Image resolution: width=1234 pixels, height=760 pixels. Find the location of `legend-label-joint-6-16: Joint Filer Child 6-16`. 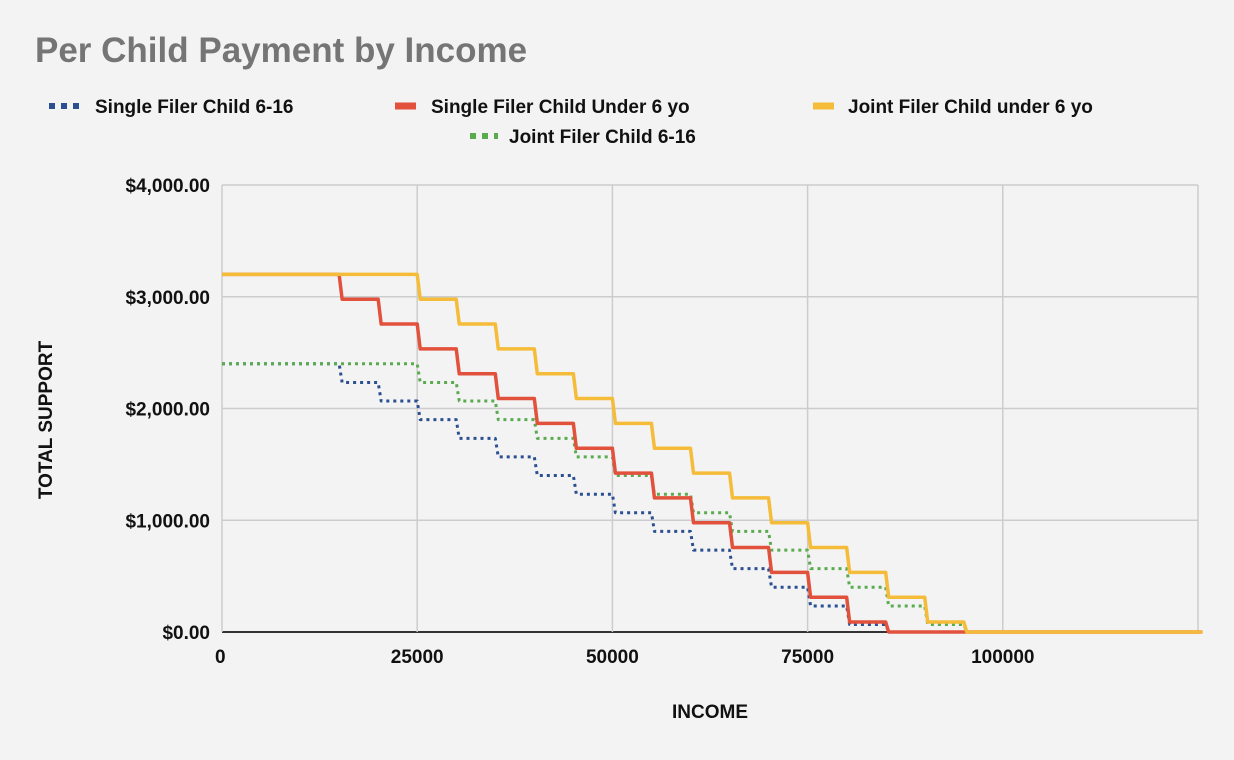

legend-label-joint-6-16: Joint Filer Child 6-16 is located at coordinates (602, 137).